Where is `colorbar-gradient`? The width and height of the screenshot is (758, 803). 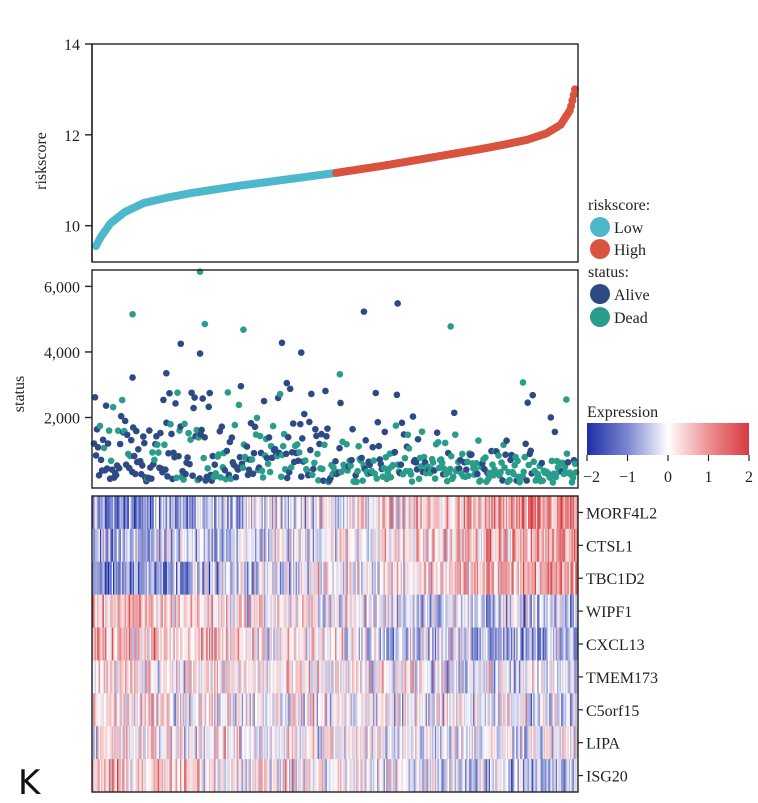 colorbar-gradient is located at coordinates (668, 439).